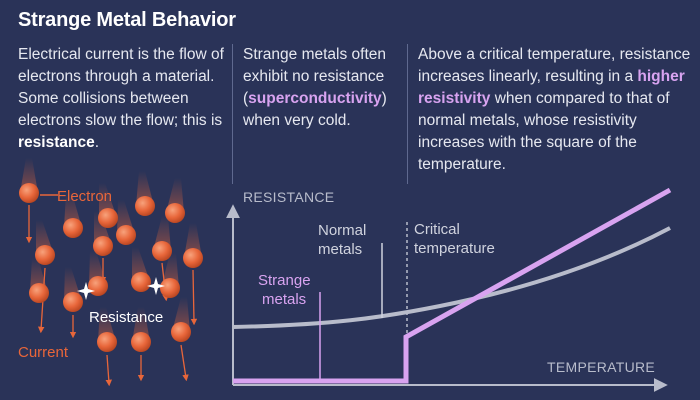 This screenshot has width=700, height=400. I want to click on superconductivity-term: superconductivity, so click(315, 98).